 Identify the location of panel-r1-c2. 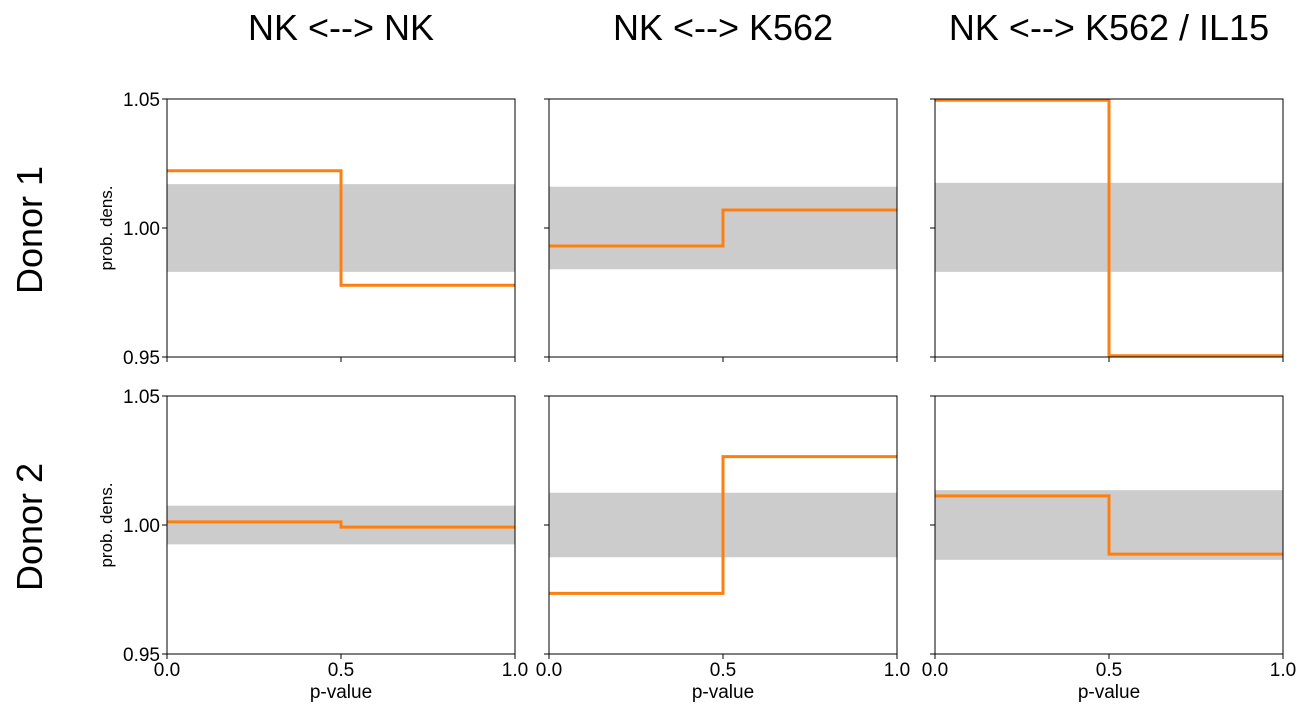
(721, 230).